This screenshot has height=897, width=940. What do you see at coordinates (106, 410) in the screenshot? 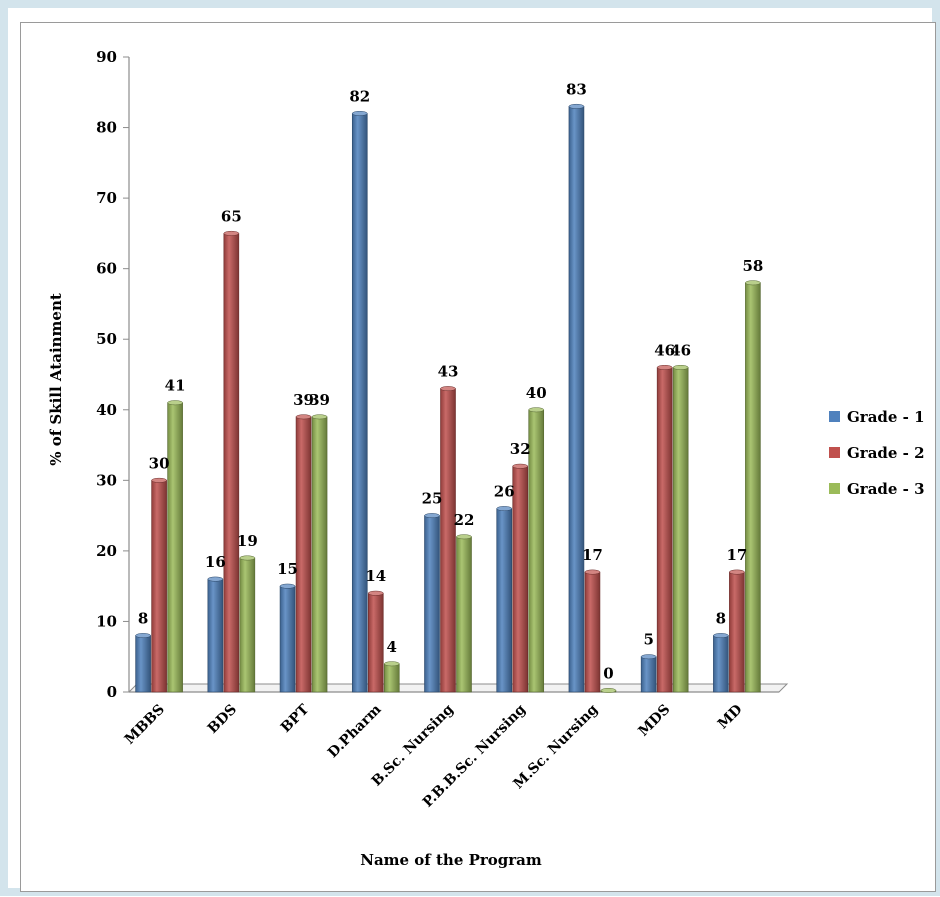
I see `y-tick-label: 40` at bounding box center [106, 410].